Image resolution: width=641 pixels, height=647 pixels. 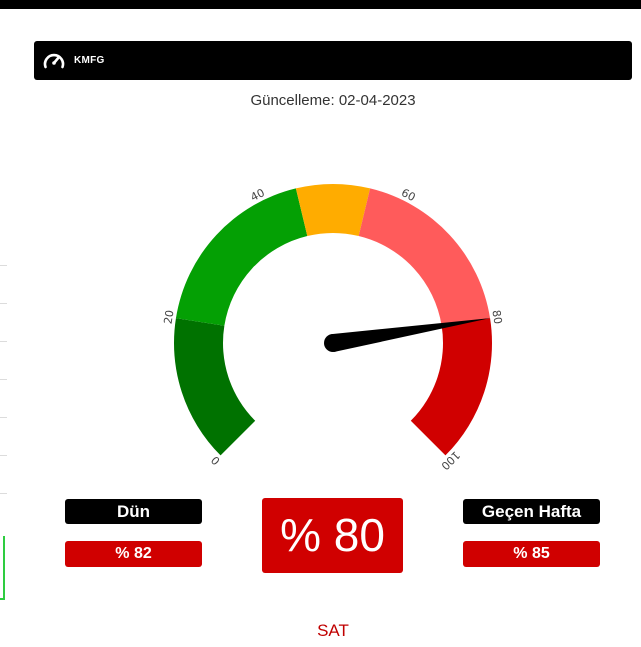 What do you see at coordinates (411, 335) in the screenshot?
I see `gauge-needle-pointer` at bounding box center [411, 335].